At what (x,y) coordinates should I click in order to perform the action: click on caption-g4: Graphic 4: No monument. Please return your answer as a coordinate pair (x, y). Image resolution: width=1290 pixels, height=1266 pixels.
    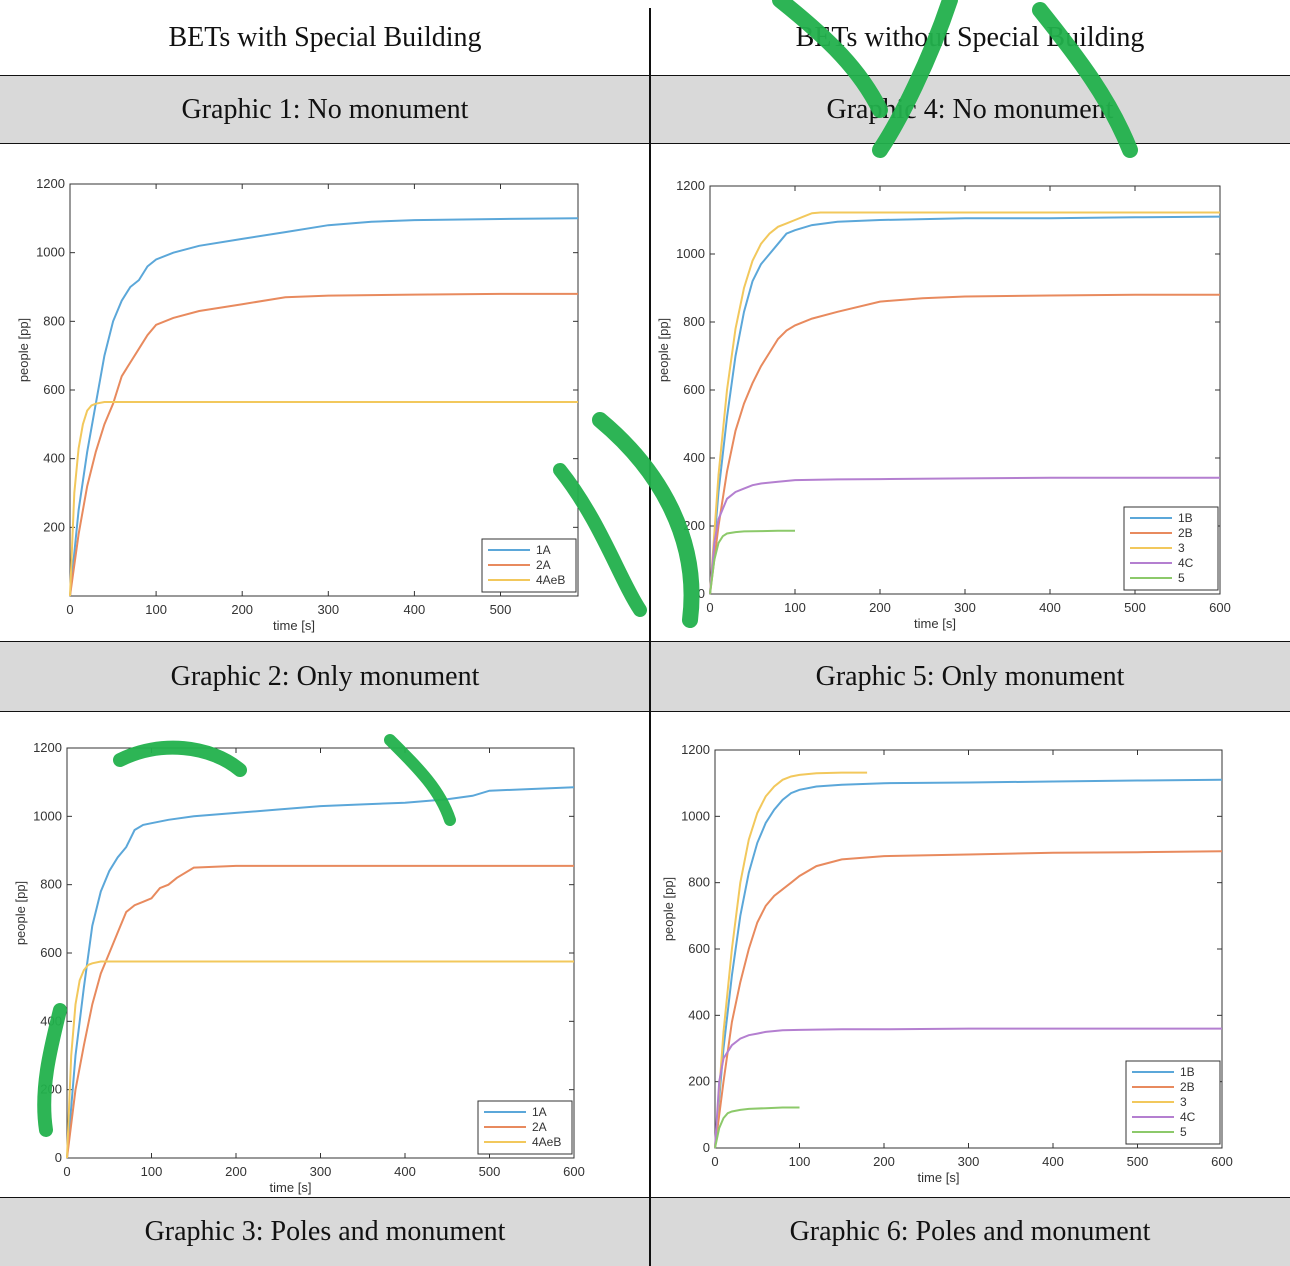
    Looking at the image, I should click on (970, 110).